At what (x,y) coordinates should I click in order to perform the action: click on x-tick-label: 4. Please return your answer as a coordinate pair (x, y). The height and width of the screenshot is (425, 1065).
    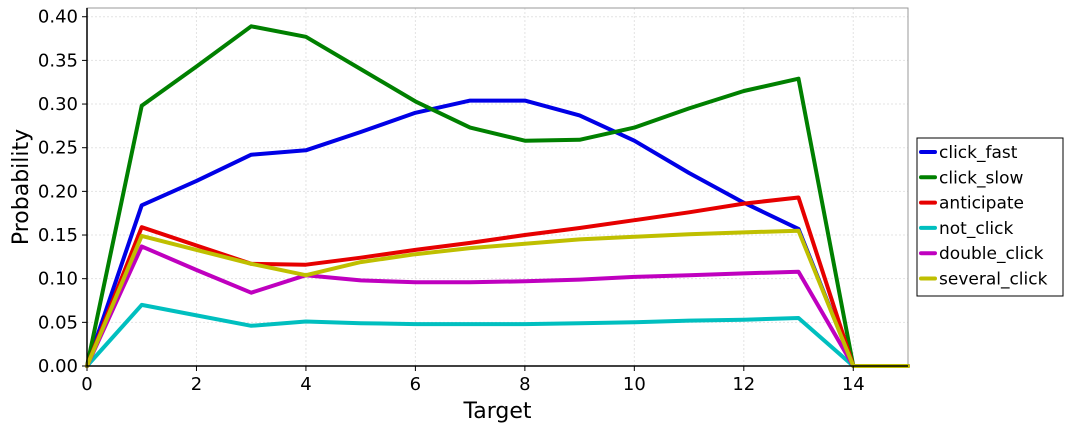
    Looking at the image, I should click on (305, 384).